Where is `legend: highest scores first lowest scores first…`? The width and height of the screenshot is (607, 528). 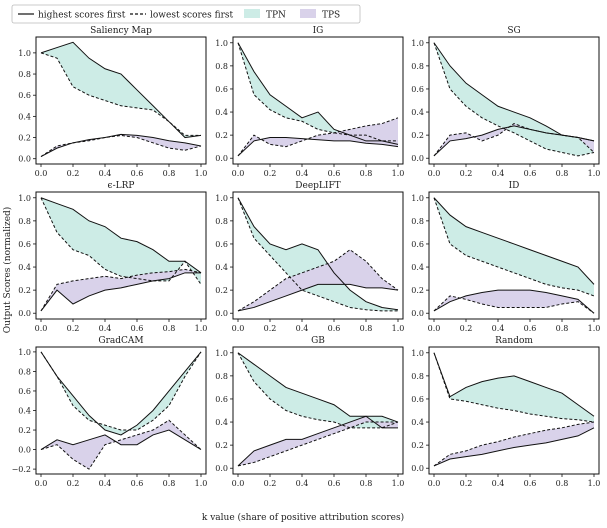
legend: highest scores first lowest scores first… is located at coordinates (186, 14).